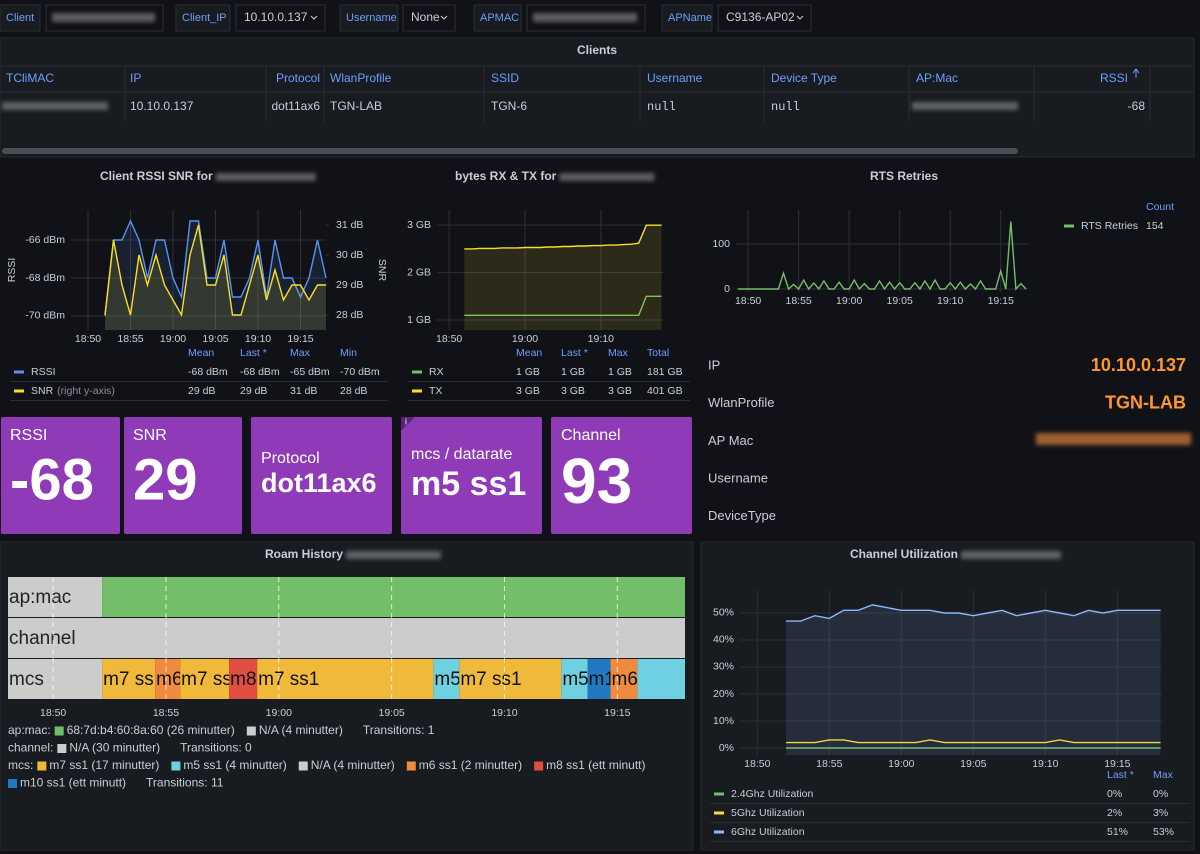  Describe the element at coordinates (1114, 78) in the screenshot. I see `column-header: RSSI` at that location.